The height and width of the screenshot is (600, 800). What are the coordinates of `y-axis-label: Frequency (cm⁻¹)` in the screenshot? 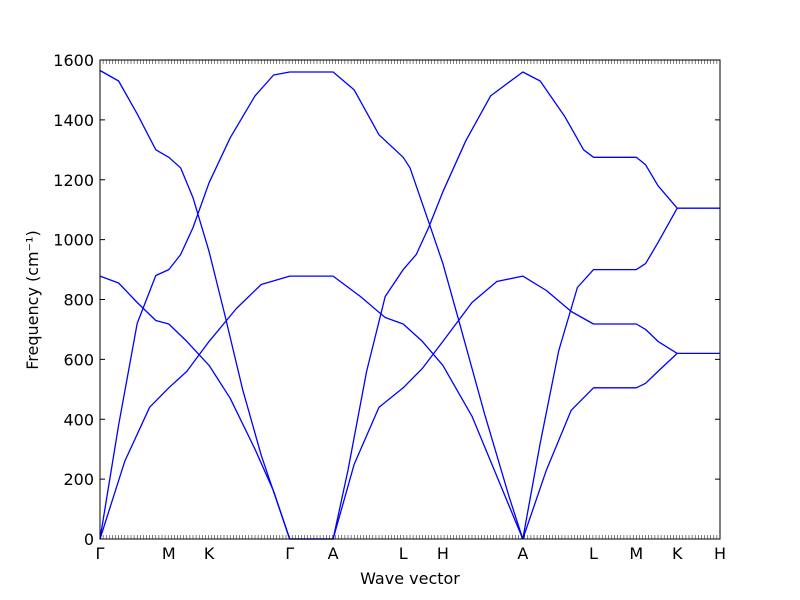 It's located at (32, 299).